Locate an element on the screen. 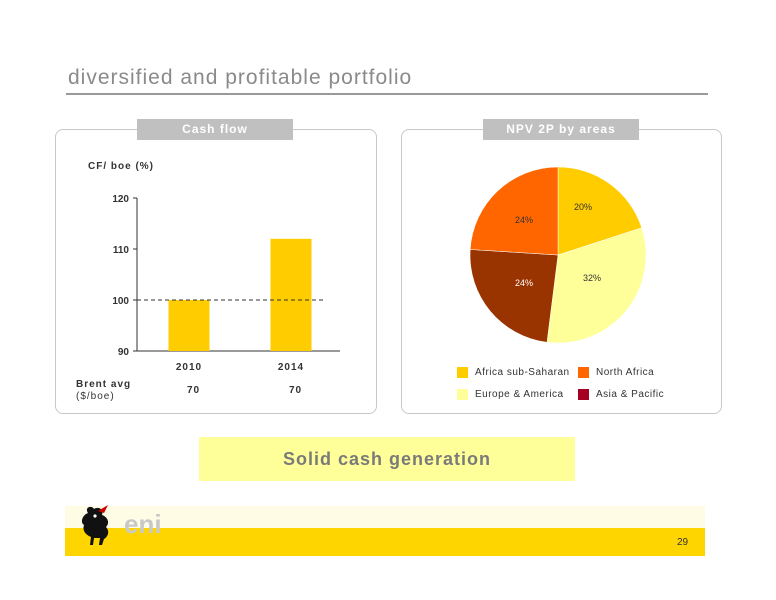  six-legged-dog-icon is located at coordinates (95, 525).